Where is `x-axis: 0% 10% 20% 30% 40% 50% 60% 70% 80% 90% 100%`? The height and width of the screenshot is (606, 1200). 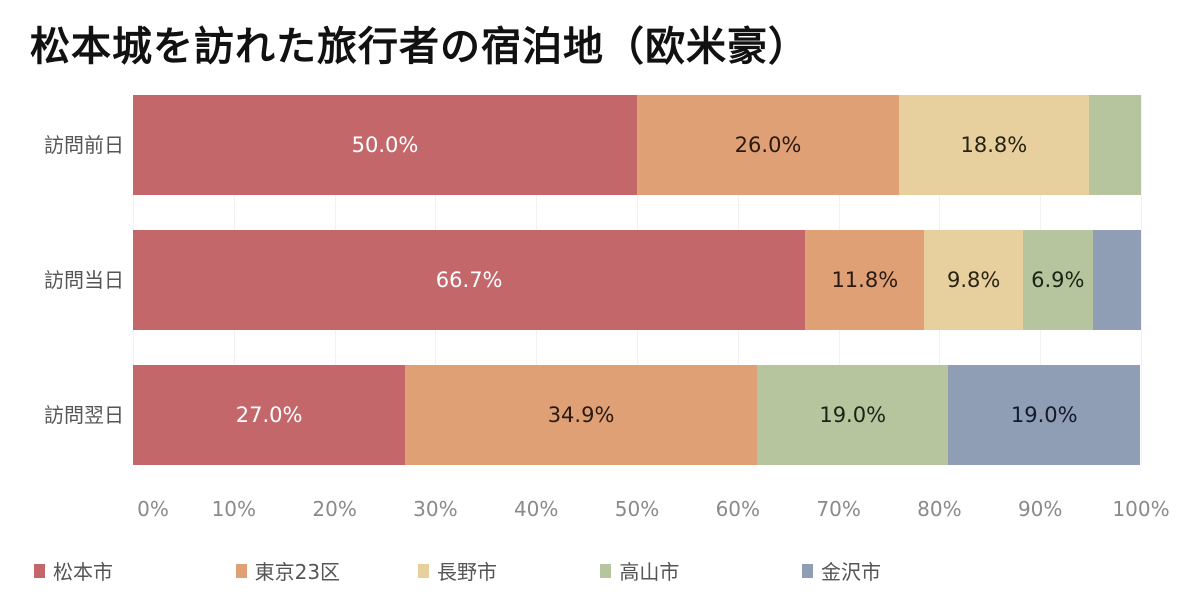 x-axis: 0% 10% 20% 30% 40% 50% 60% 70% 80% 90% 100% is located at coordinates (651, 512).